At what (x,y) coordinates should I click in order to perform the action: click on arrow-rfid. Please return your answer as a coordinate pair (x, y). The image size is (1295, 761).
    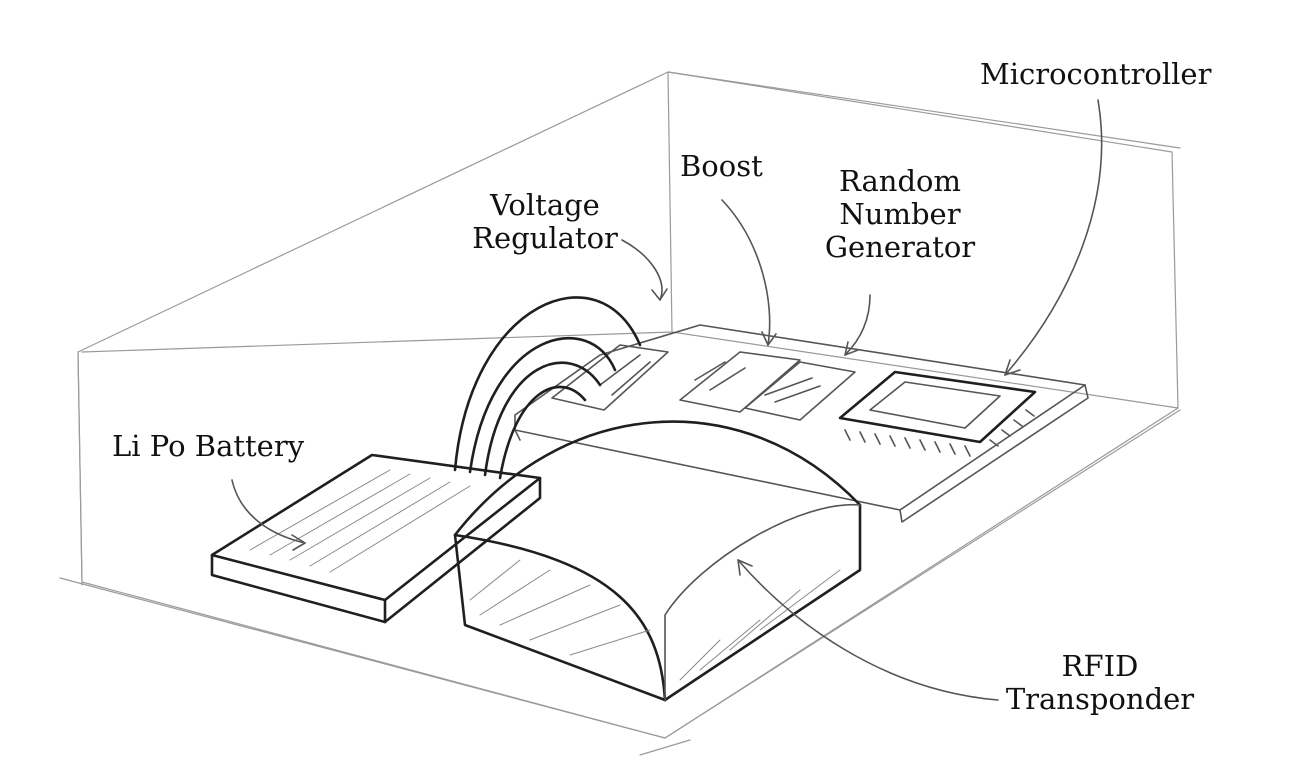
    Looking at the image, I should click on (868, 630).